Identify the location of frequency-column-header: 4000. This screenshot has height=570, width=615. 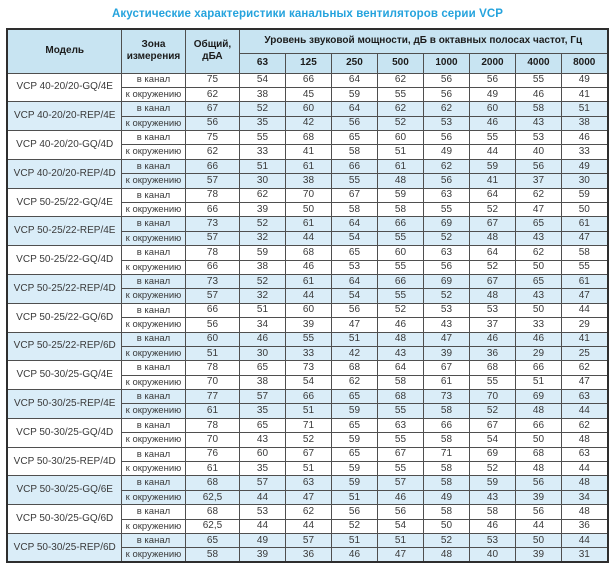
(538, 63).